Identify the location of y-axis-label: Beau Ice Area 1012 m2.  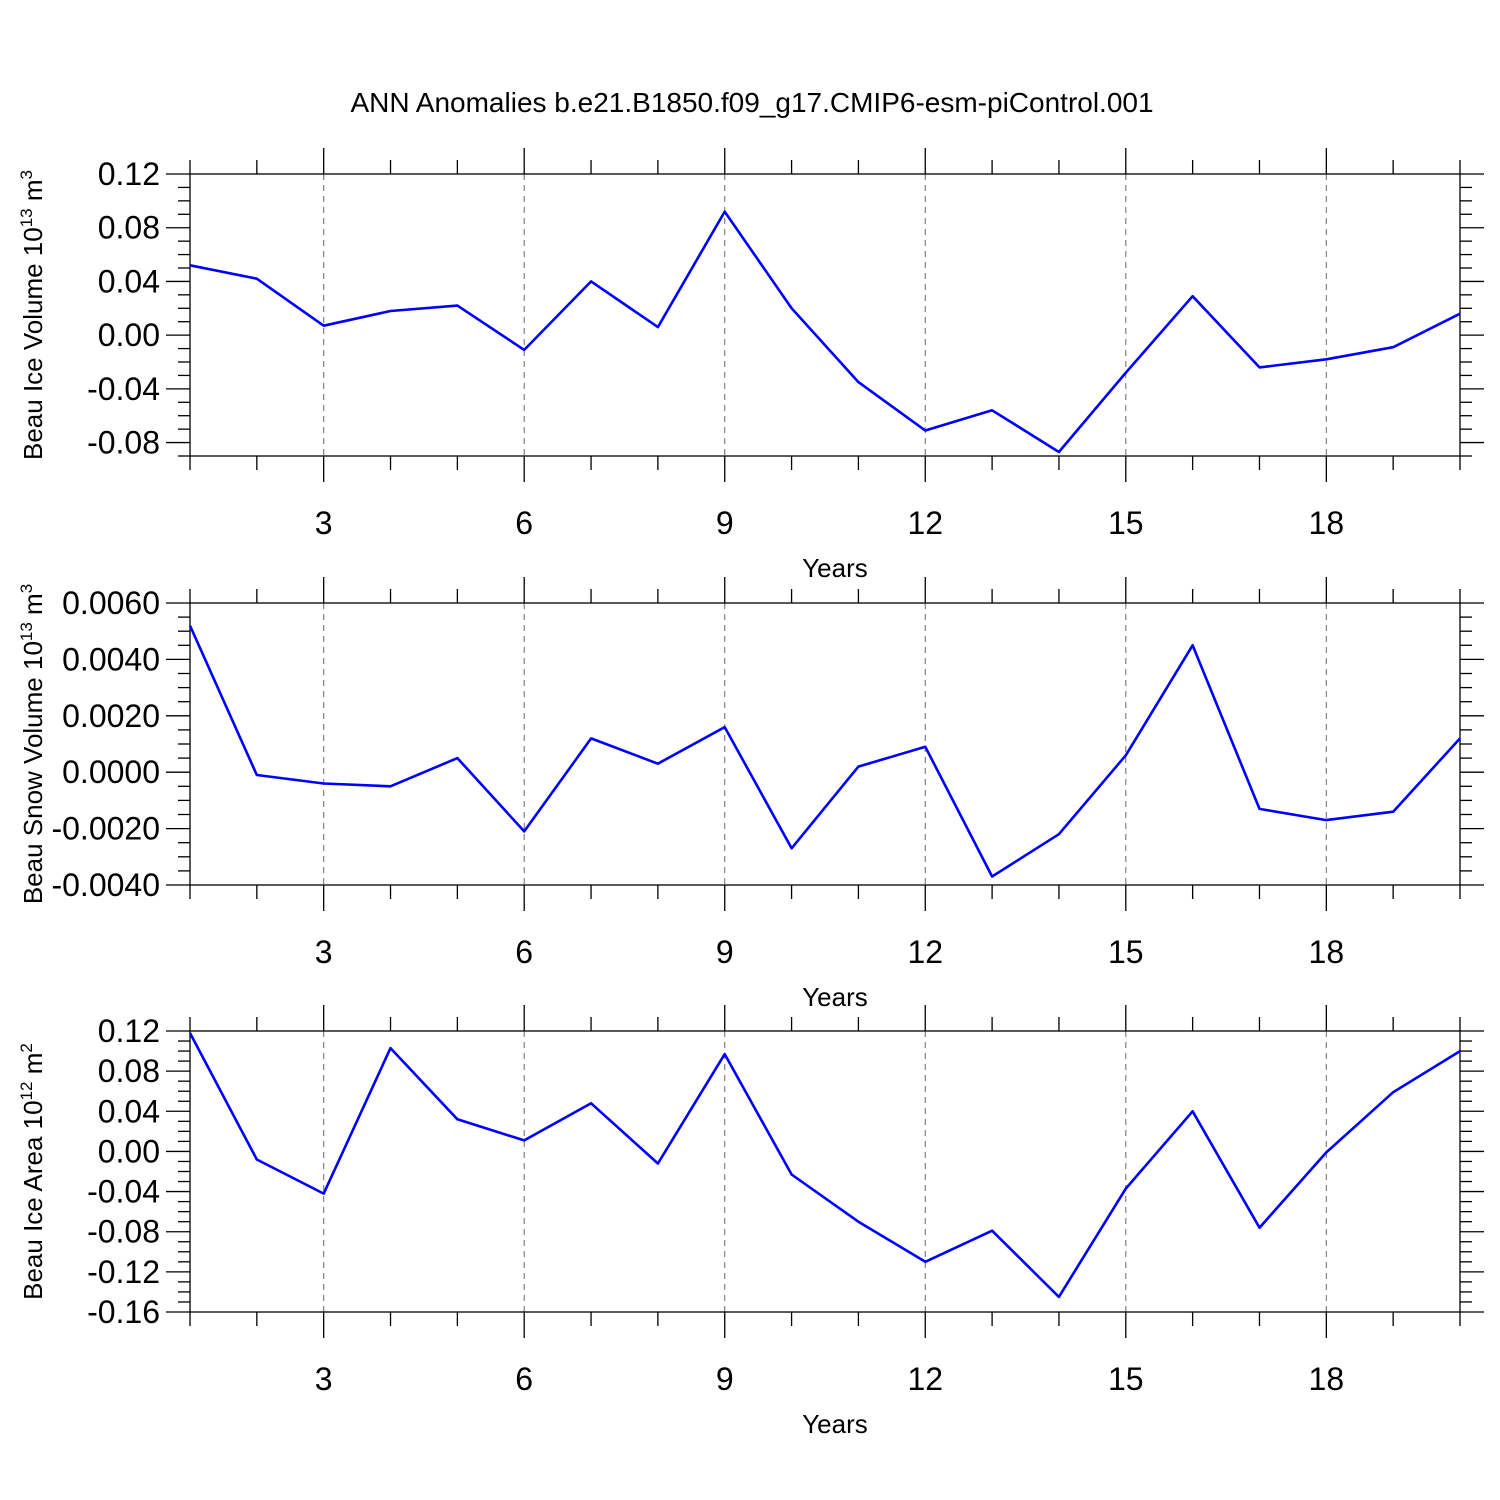
(32, 1171).